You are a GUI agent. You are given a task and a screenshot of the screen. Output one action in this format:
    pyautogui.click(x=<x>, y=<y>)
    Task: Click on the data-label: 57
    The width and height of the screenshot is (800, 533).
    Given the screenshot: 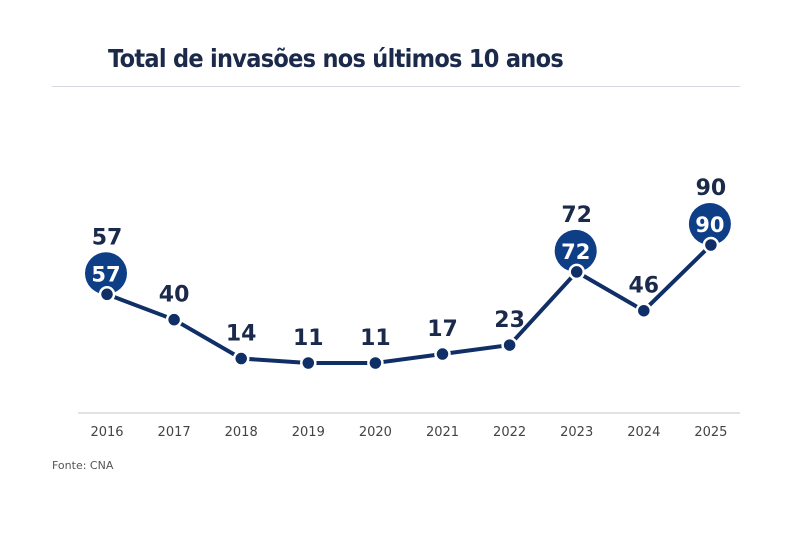 What is the action you would take?
    pyautogui.click(x=107, y=237)
    